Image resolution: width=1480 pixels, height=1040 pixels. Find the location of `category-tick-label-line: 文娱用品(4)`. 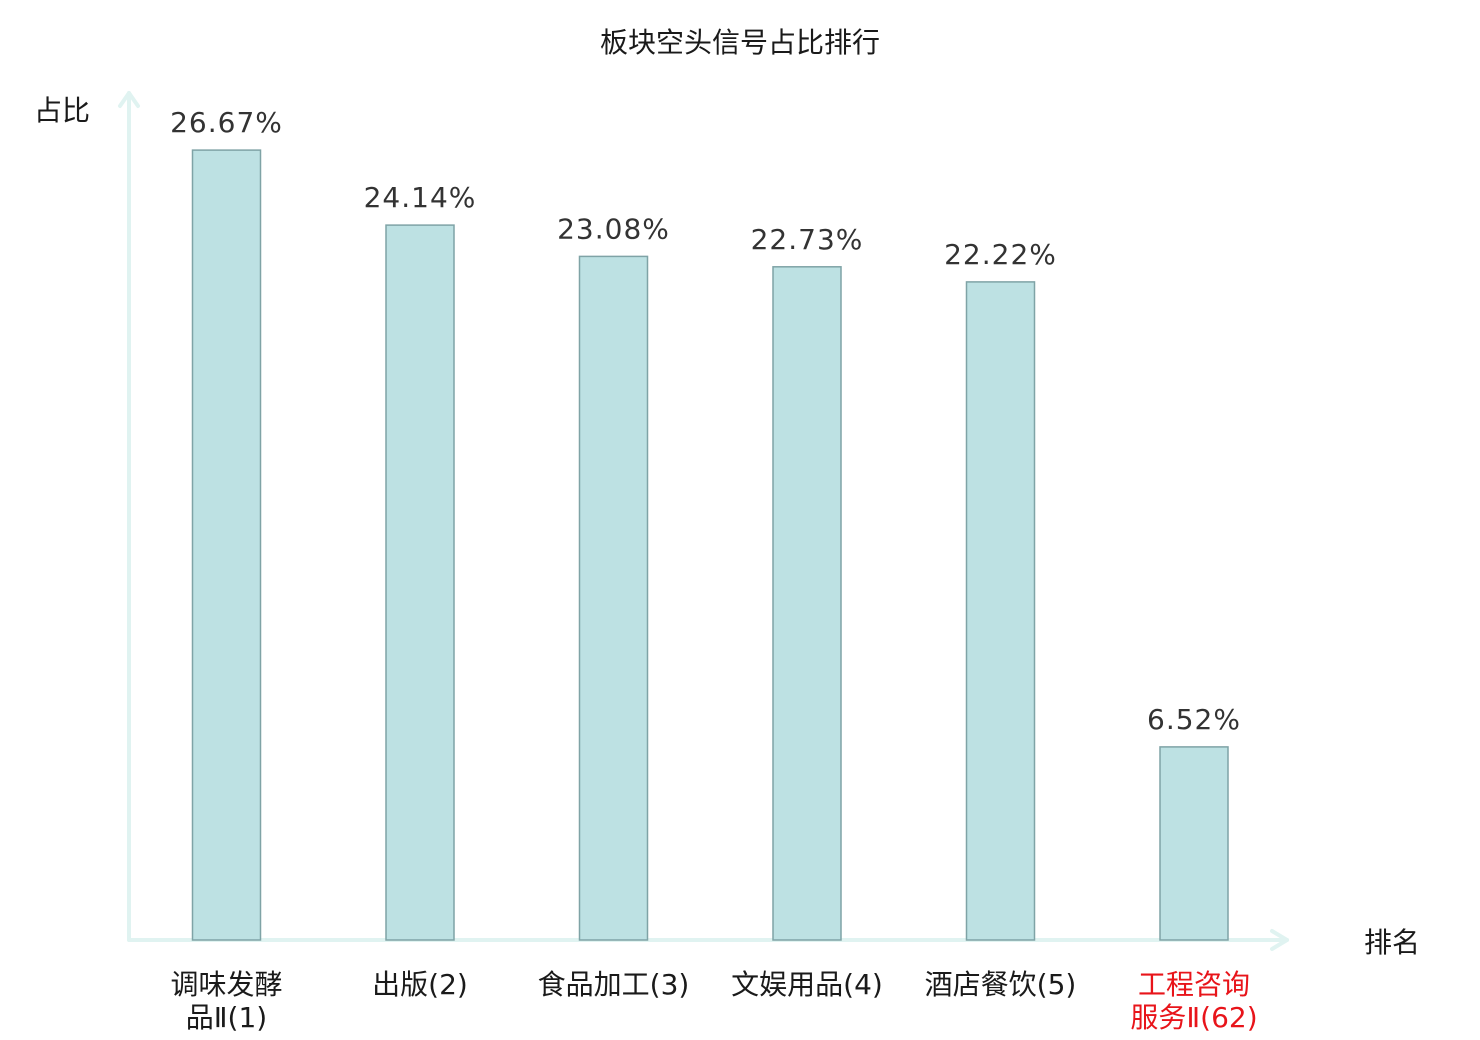

category-tick-label-line: 文娱用品(4) is located at coordinates (807, 984).